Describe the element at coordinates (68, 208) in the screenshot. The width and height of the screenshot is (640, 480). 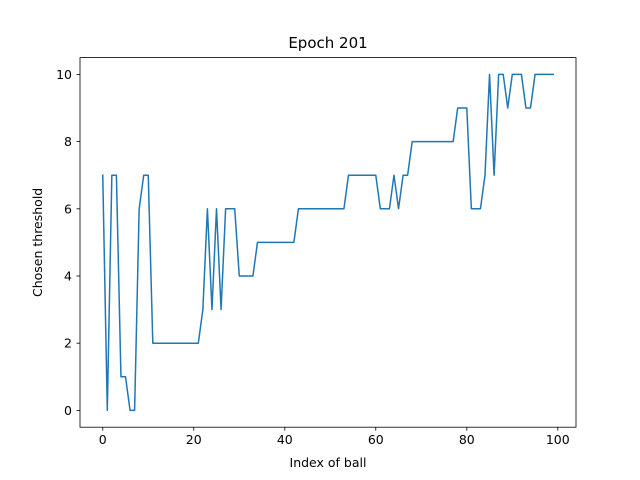
I see `y-tick-label: 6` at that location.